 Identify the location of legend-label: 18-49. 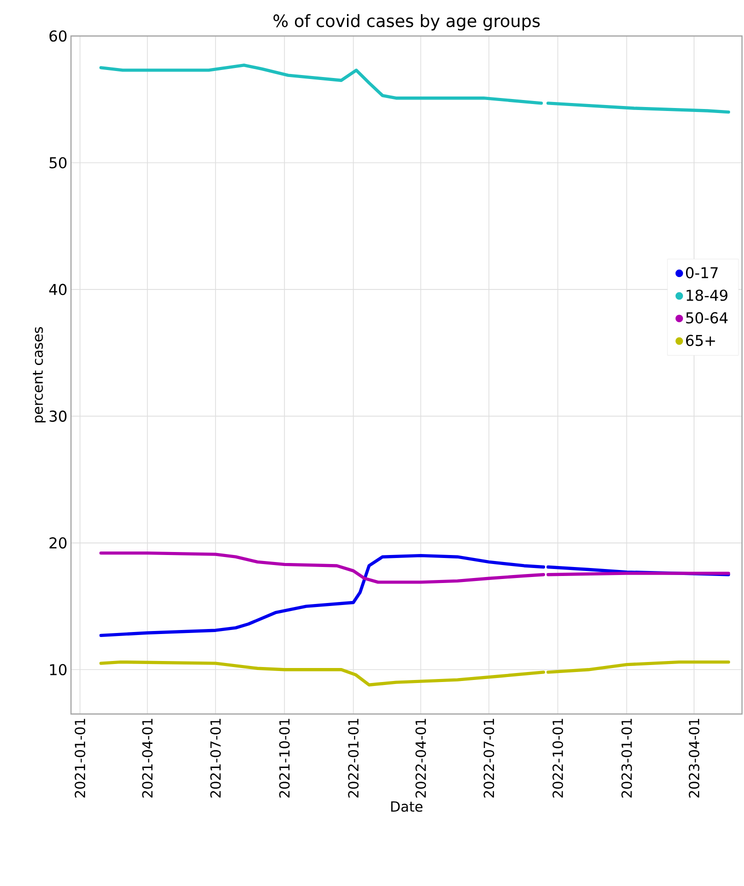
(707, 295).